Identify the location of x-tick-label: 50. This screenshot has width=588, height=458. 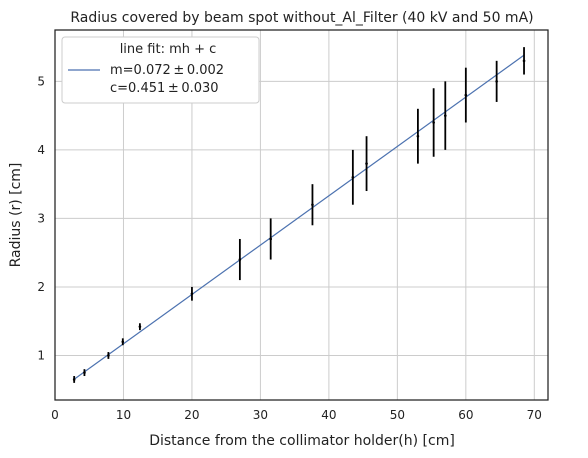
(397, 415).